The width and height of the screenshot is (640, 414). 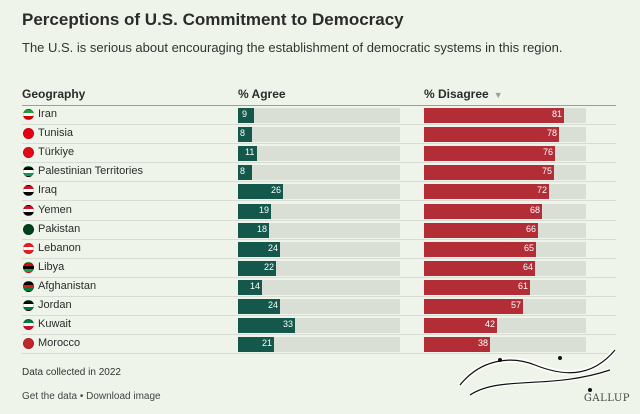 What do you see at coordinates (552, 133) in the screenshot?
I see `disagree-value-label: 78` at bounding box center [552, 133].